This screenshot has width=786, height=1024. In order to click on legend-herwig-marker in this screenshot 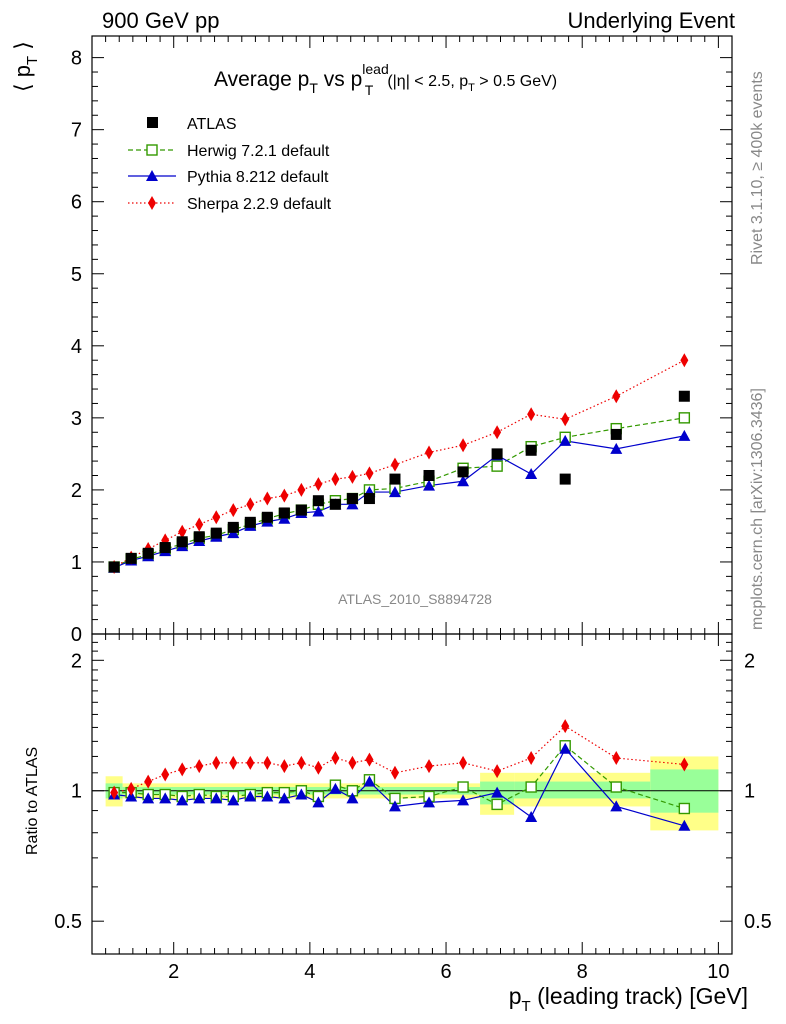, I will do `click(152, 150)`.